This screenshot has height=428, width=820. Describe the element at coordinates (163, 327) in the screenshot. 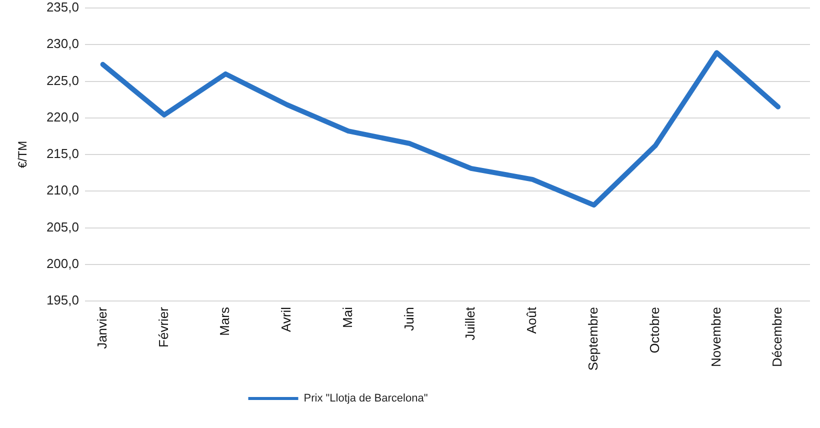

I see `x-tick-label: Février` at that location.